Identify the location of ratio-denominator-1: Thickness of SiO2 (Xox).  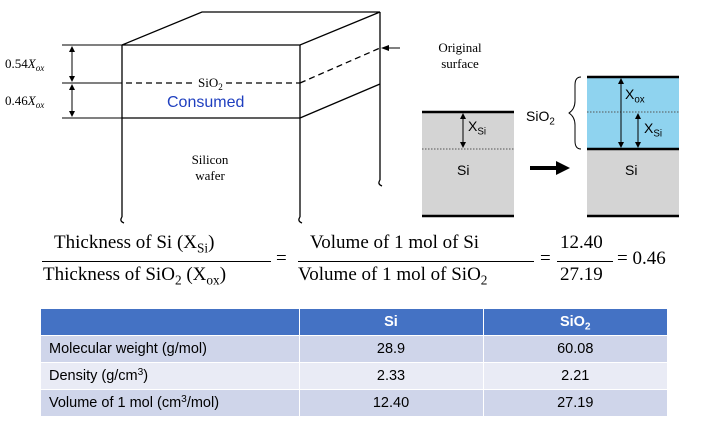
(135, 276).